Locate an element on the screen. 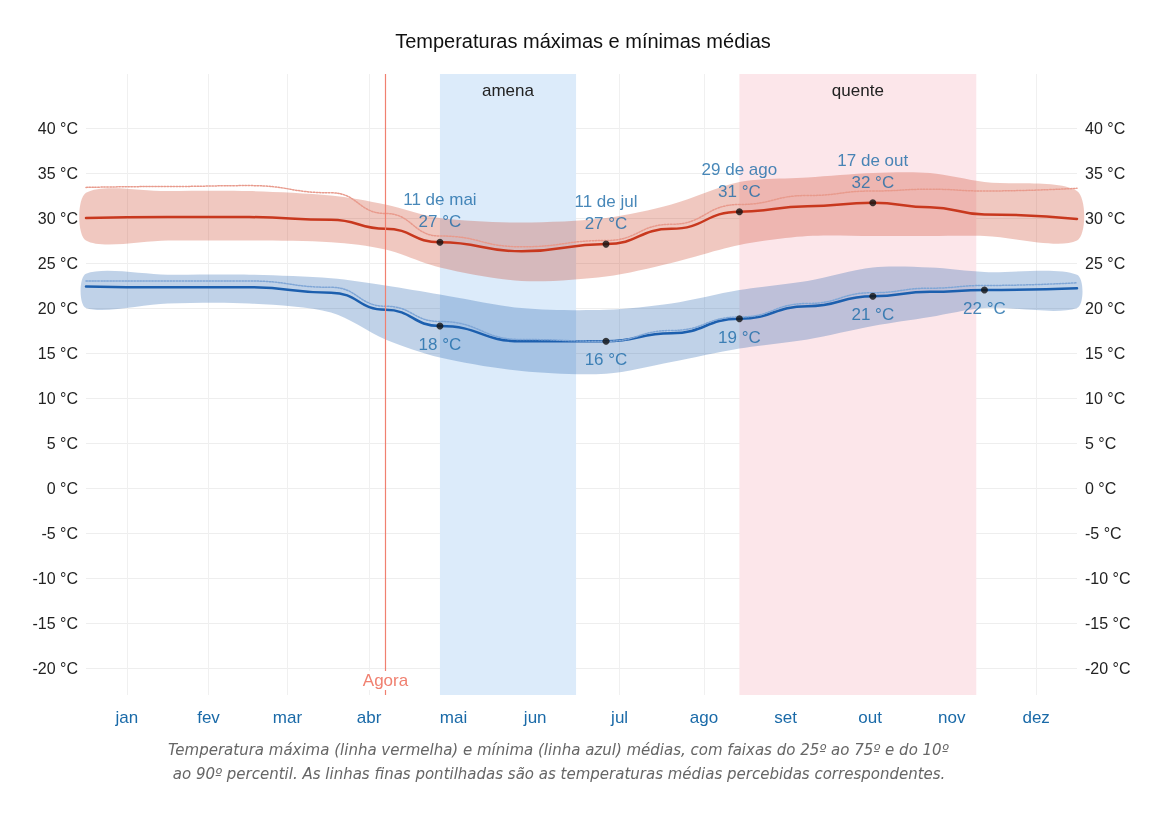 This screenshot has width=1166, height=815. y2-tick-label: 25 °C is located at coordinates (1105, 263).